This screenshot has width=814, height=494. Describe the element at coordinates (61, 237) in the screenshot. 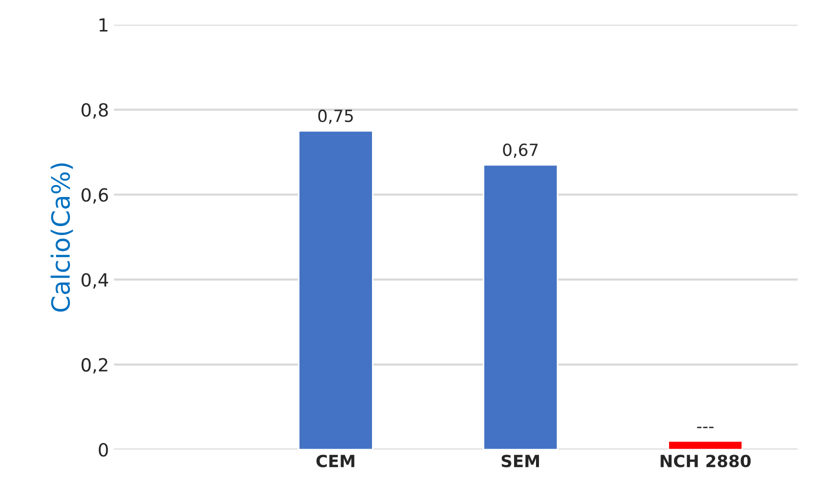

I see `y-axis-title: Calcio(Ca%)` at that location.